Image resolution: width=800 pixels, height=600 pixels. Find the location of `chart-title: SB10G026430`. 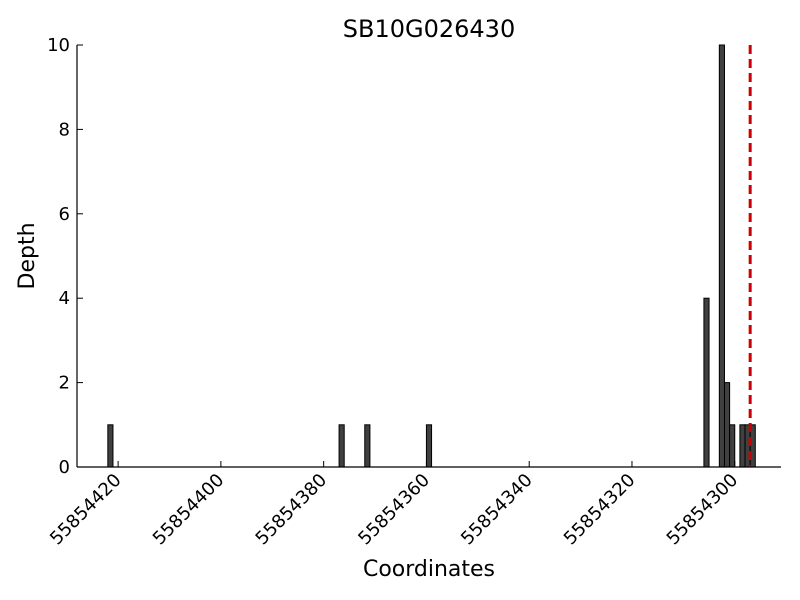

chart-title: SB10G026430 is located at coordinates (429, 29).